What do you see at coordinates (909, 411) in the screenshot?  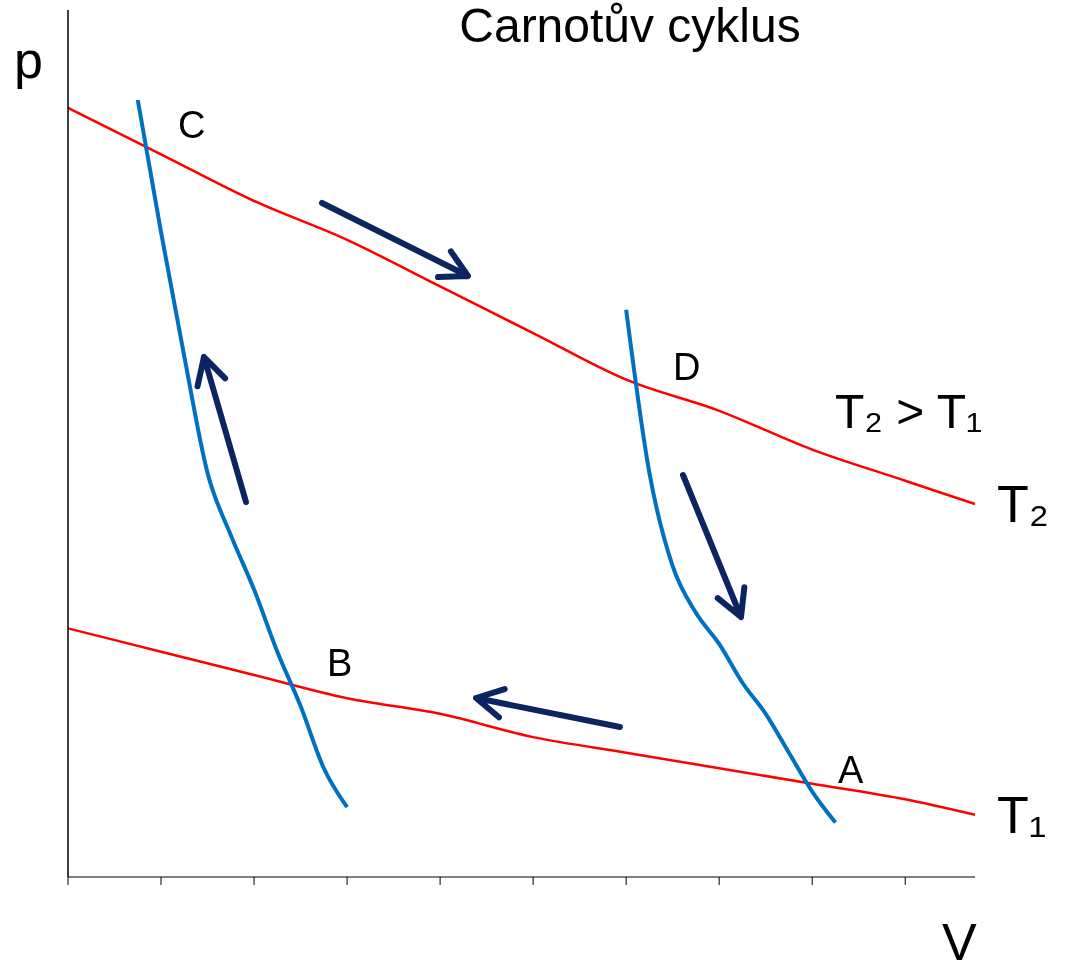 I see `annotation: T₂ > T₁` at bounding box center [909, 411].